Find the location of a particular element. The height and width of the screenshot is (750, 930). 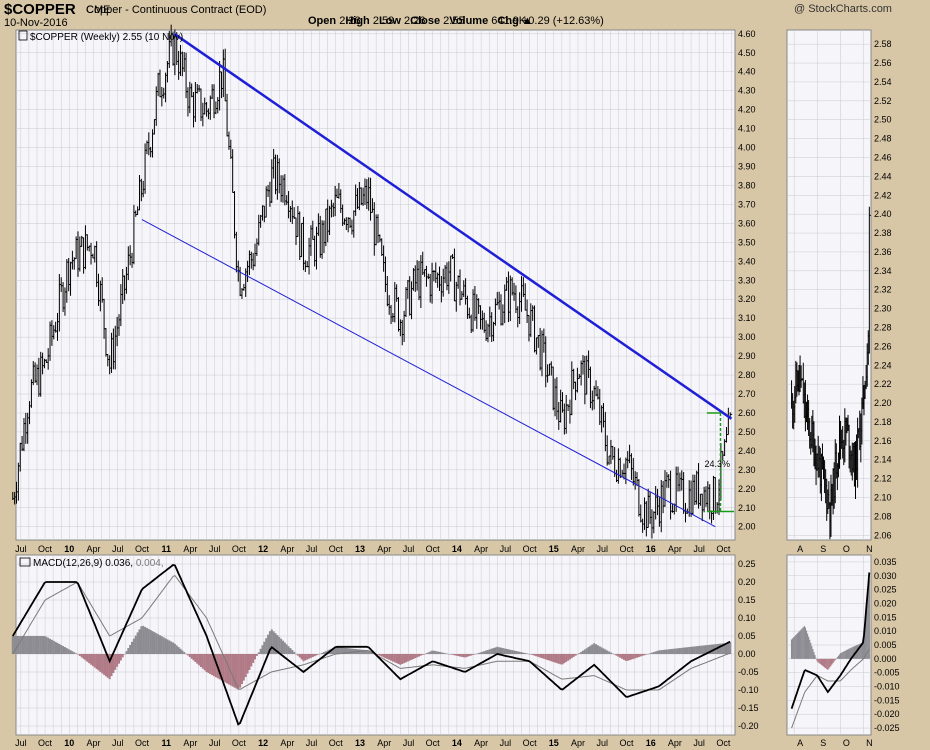

y-tick-label: 2.40 is located at coordinates (747, 451).